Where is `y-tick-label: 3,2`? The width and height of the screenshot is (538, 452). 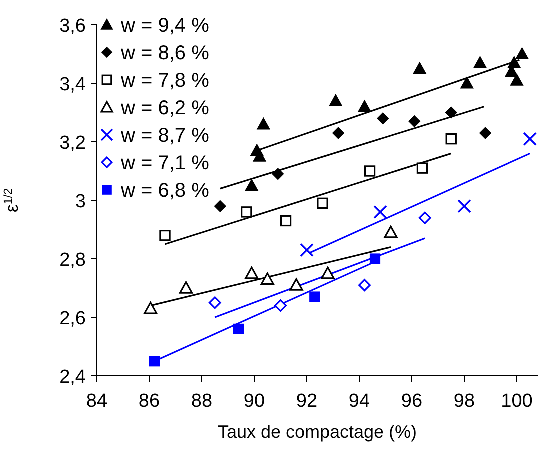
y-tick-label: 3,2 is located at coordinates (73, 143).